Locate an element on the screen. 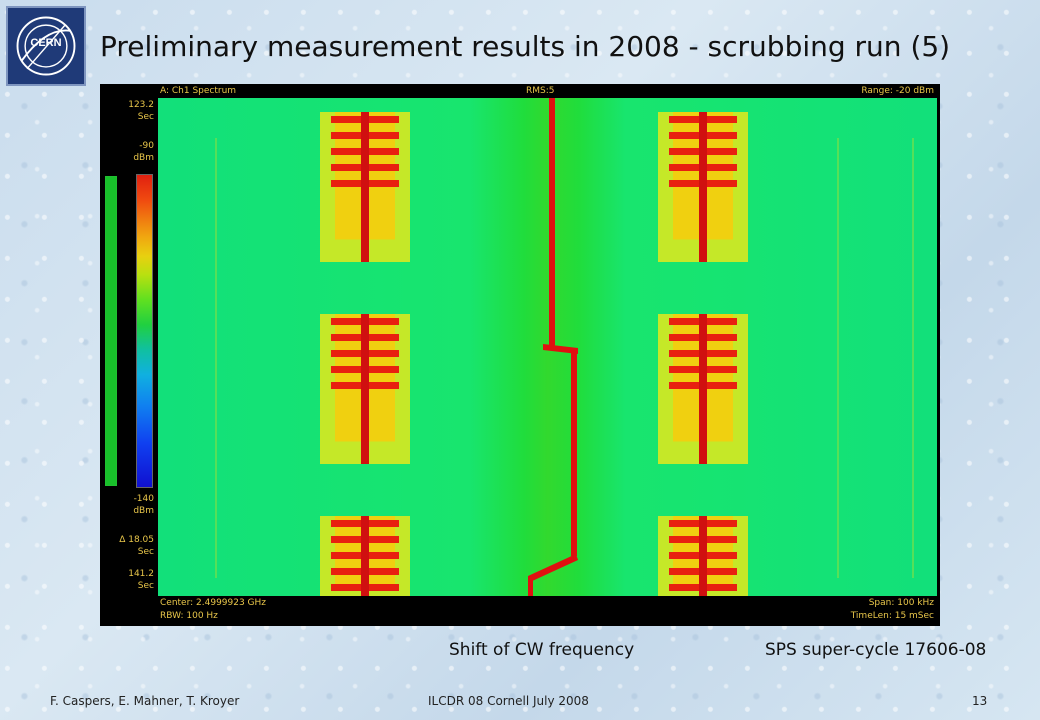 The width and height of the screenshot is (1040, 720). slide-number: 13 is located at coordinates (980, 701).